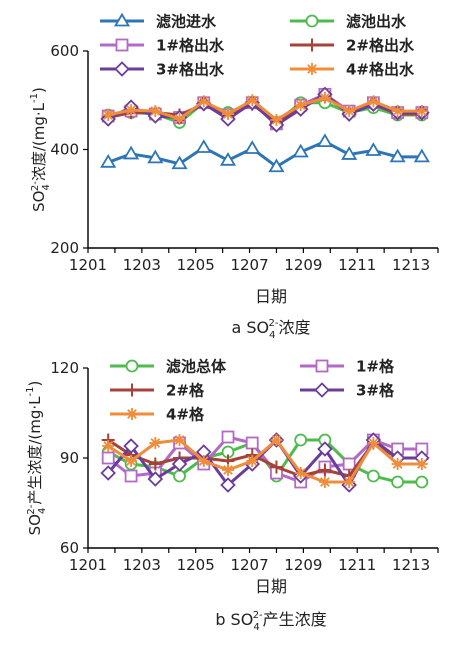  What do you see at coordinates (64, 51) in the screenshot?
I see `chart-a-y-tick-label: 600` at bounding box center [64, 51].